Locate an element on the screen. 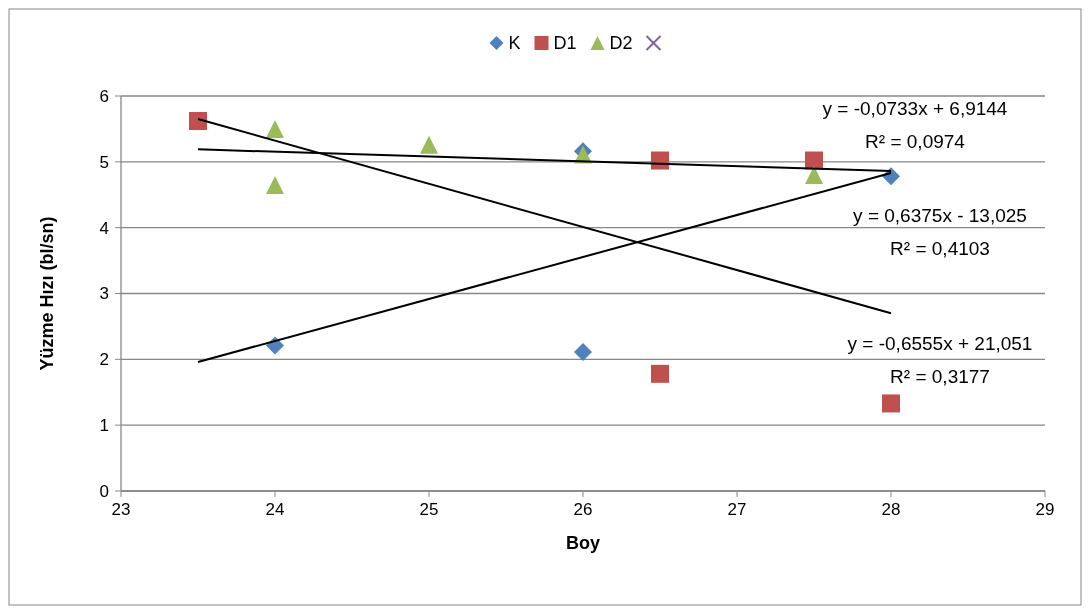  y-tick-label: 3 is located at coordinates (104, 294).